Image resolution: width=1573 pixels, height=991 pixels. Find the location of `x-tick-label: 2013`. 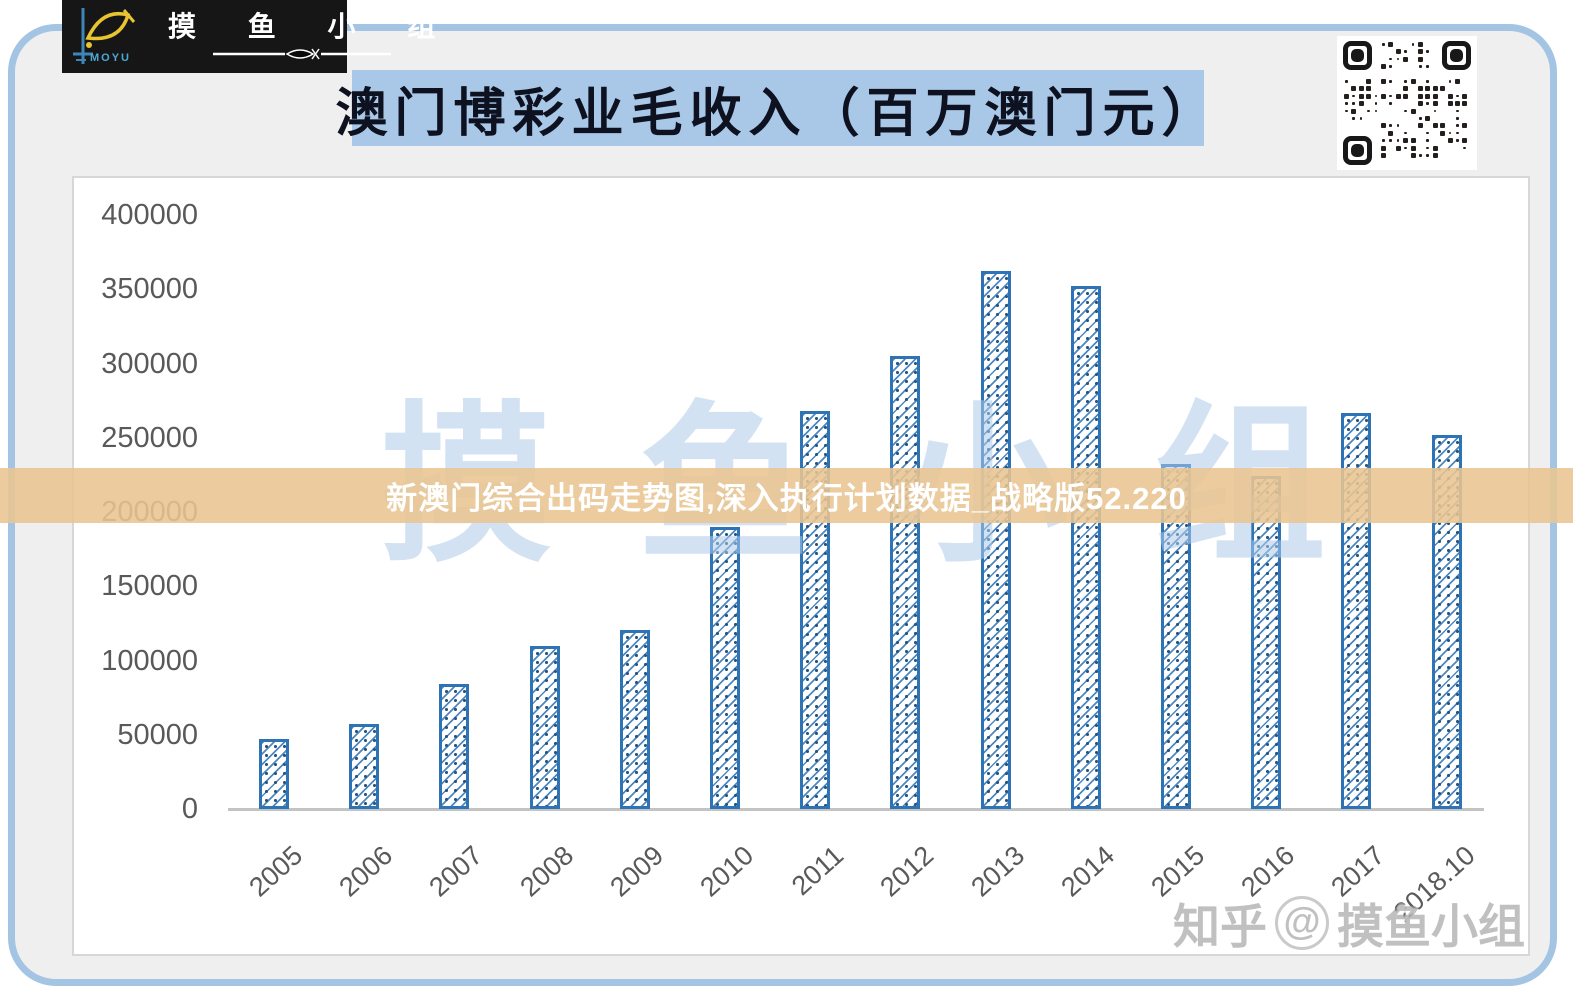

x-tick-label: 2013 is located at coordinates (997, 871).